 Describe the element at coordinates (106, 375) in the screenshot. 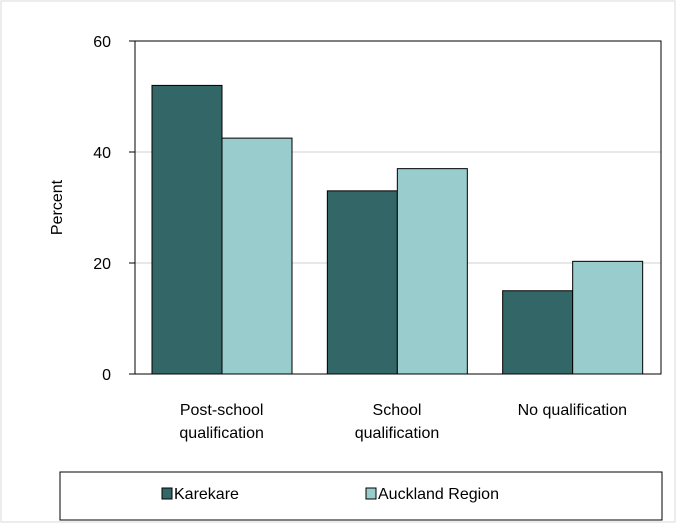

I see `y-tick-label: 0` at that location.